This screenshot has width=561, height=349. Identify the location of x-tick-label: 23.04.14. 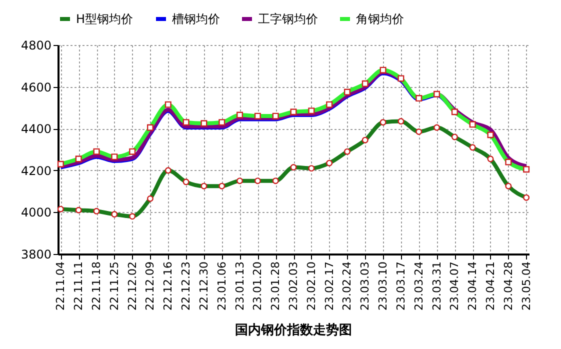
(473, 286).